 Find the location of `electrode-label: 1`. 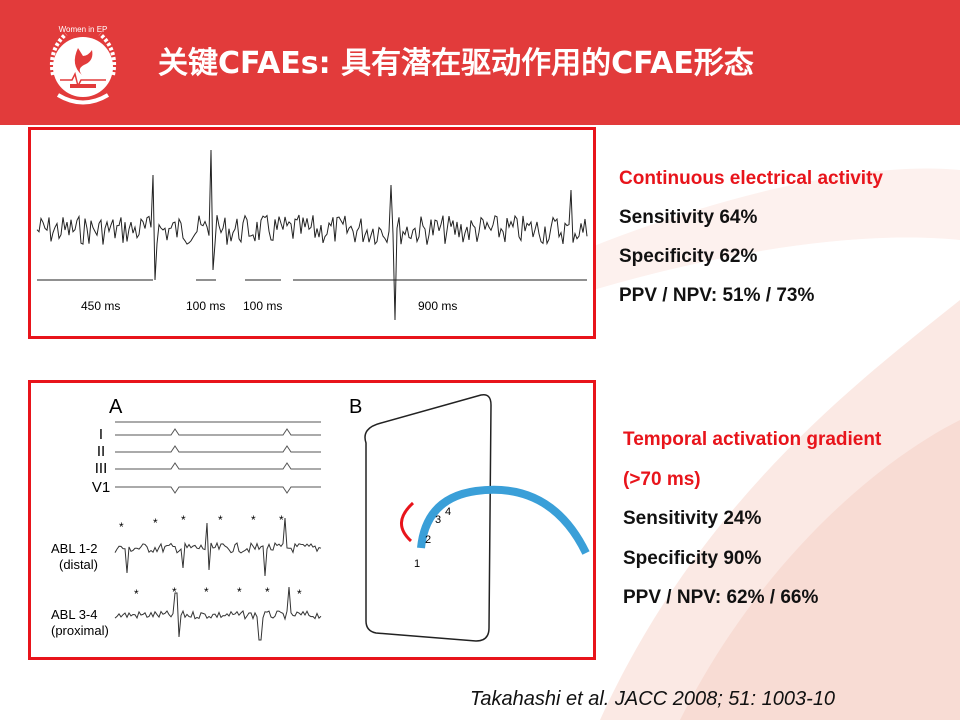

electrode-label: 1 is located at coordinates (417, 564).